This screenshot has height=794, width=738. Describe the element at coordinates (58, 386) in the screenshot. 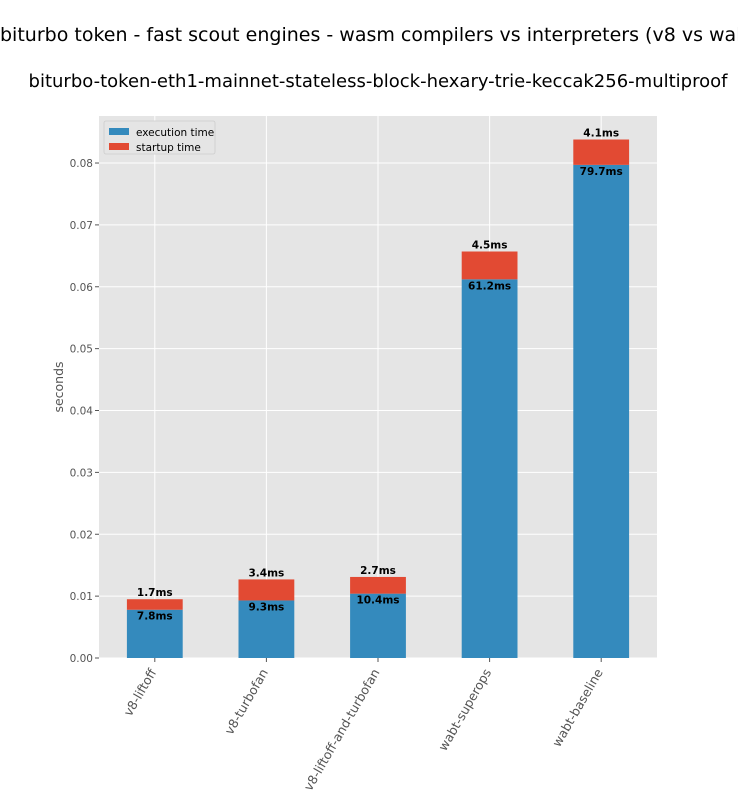

I see `y-axis-label: seconds` at that location.